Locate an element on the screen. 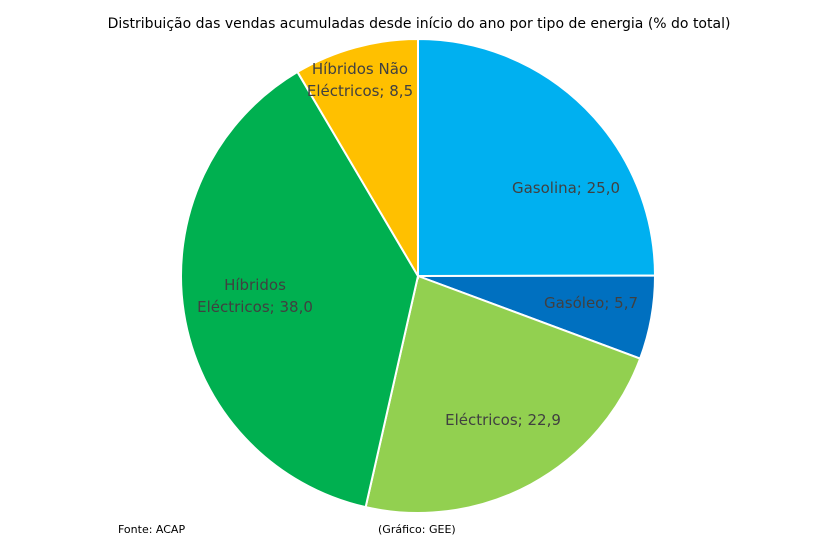 This screenshot has width=839, height=551. slice-label: Gasolina; 25,0 is located at coordinates (566, 188).